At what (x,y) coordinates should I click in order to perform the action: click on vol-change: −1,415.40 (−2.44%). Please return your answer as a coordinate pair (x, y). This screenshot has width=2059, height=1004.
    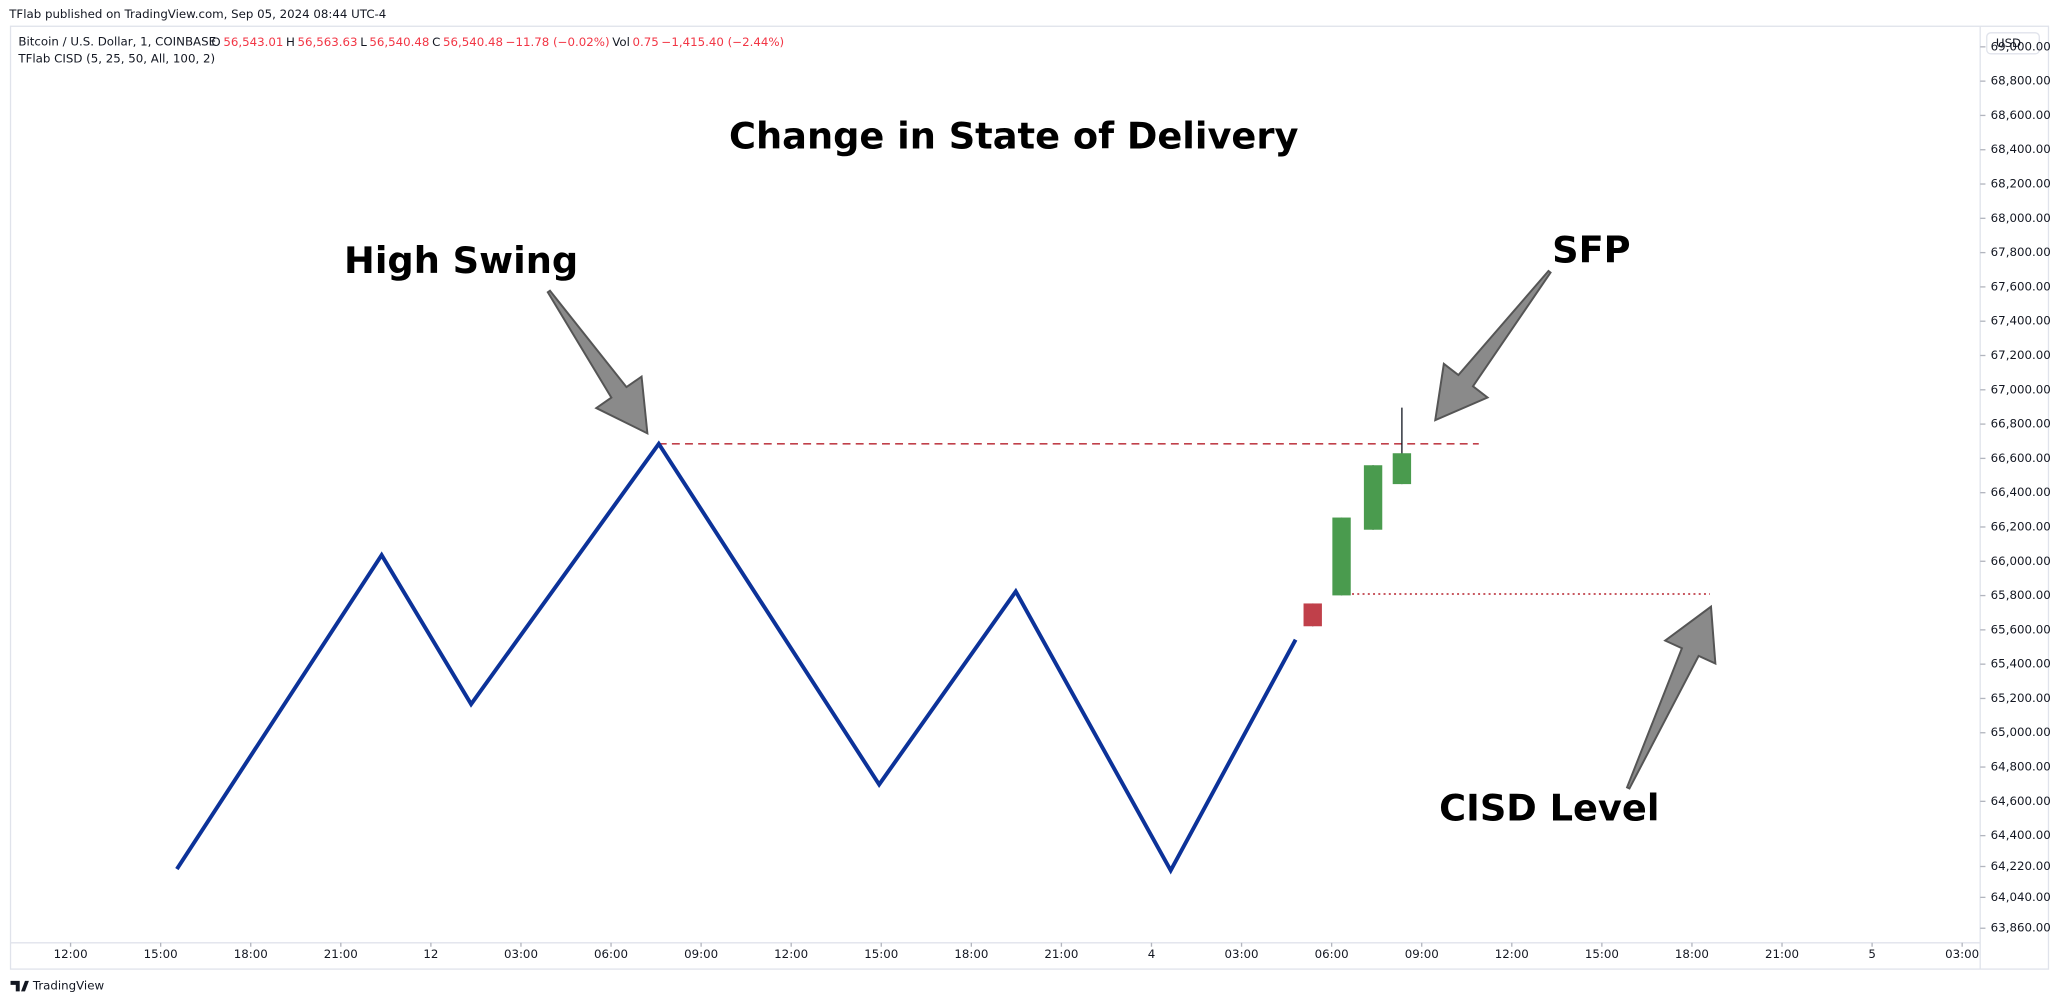
    Looking at the image, I should click on (722, 42).